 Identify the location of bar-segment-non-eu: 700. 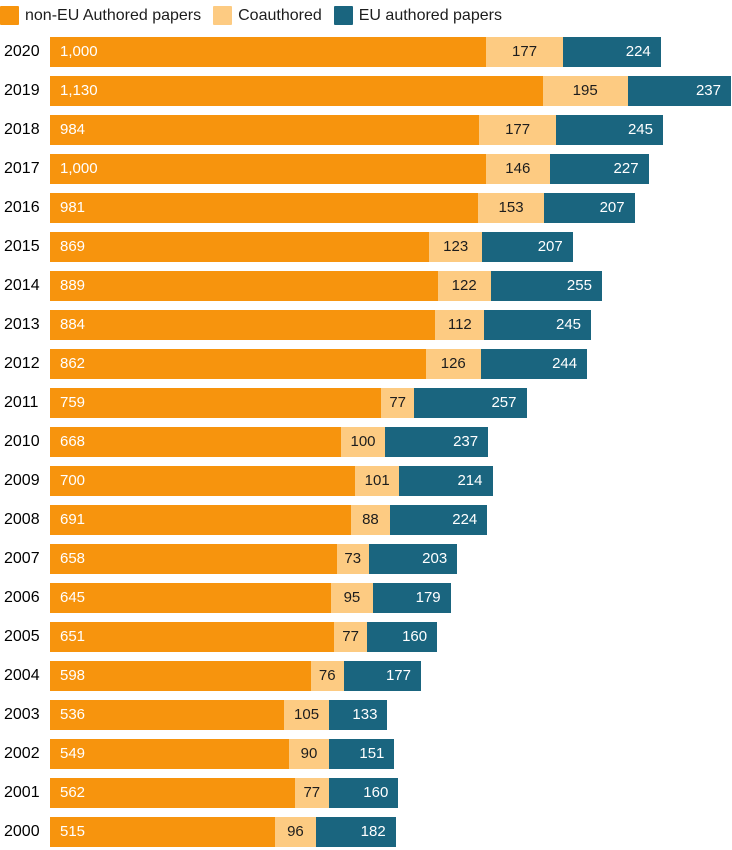
(203, 480).